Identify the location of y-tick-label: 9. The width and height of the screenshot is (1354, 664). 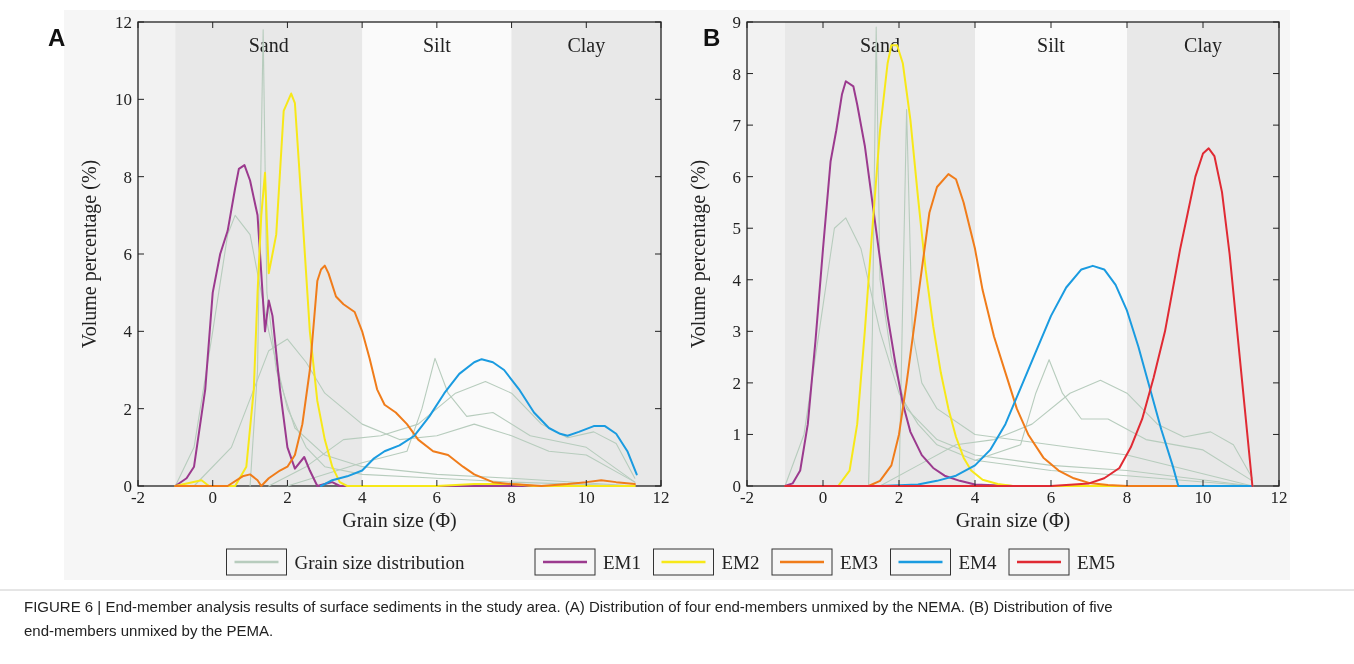
(736, 22).